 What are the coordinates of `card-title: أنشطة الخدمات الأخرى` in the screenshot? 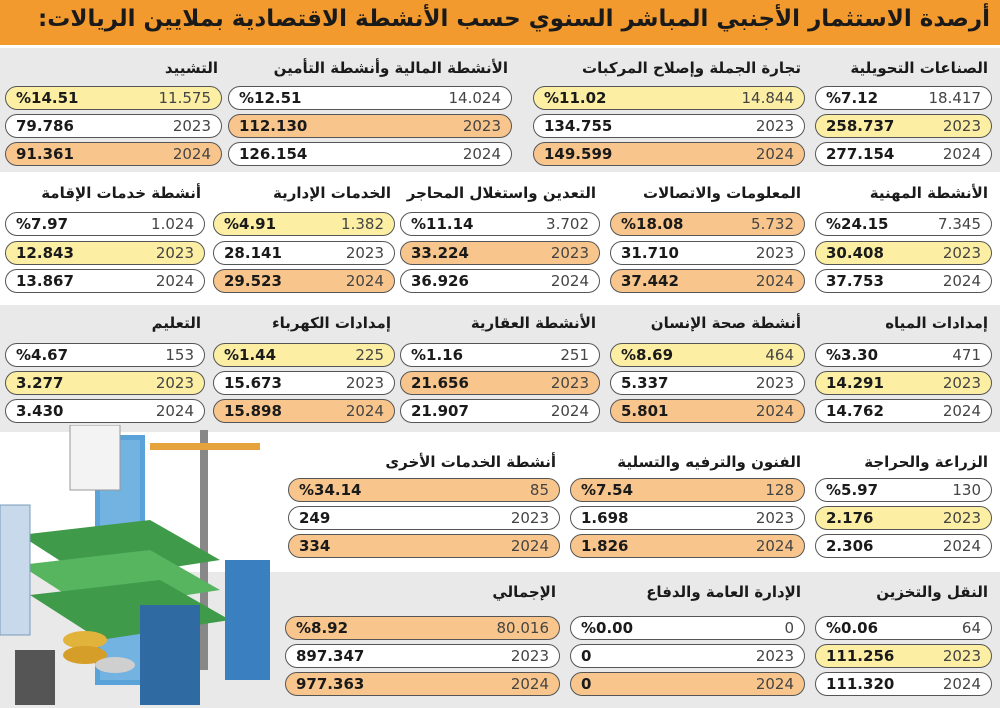 It's located at (470, 462).